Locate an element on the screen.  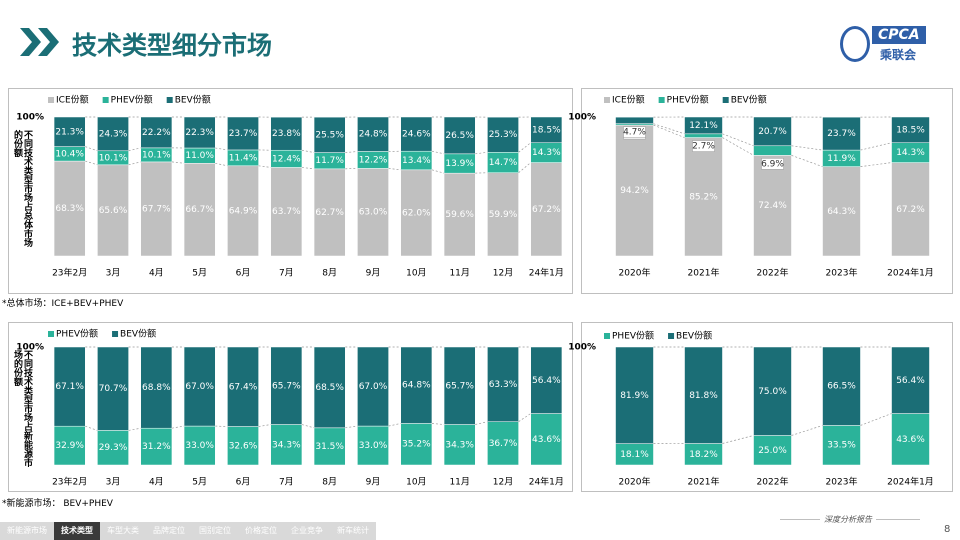
data-label: 63.0% is located at coordinates (373, 213).